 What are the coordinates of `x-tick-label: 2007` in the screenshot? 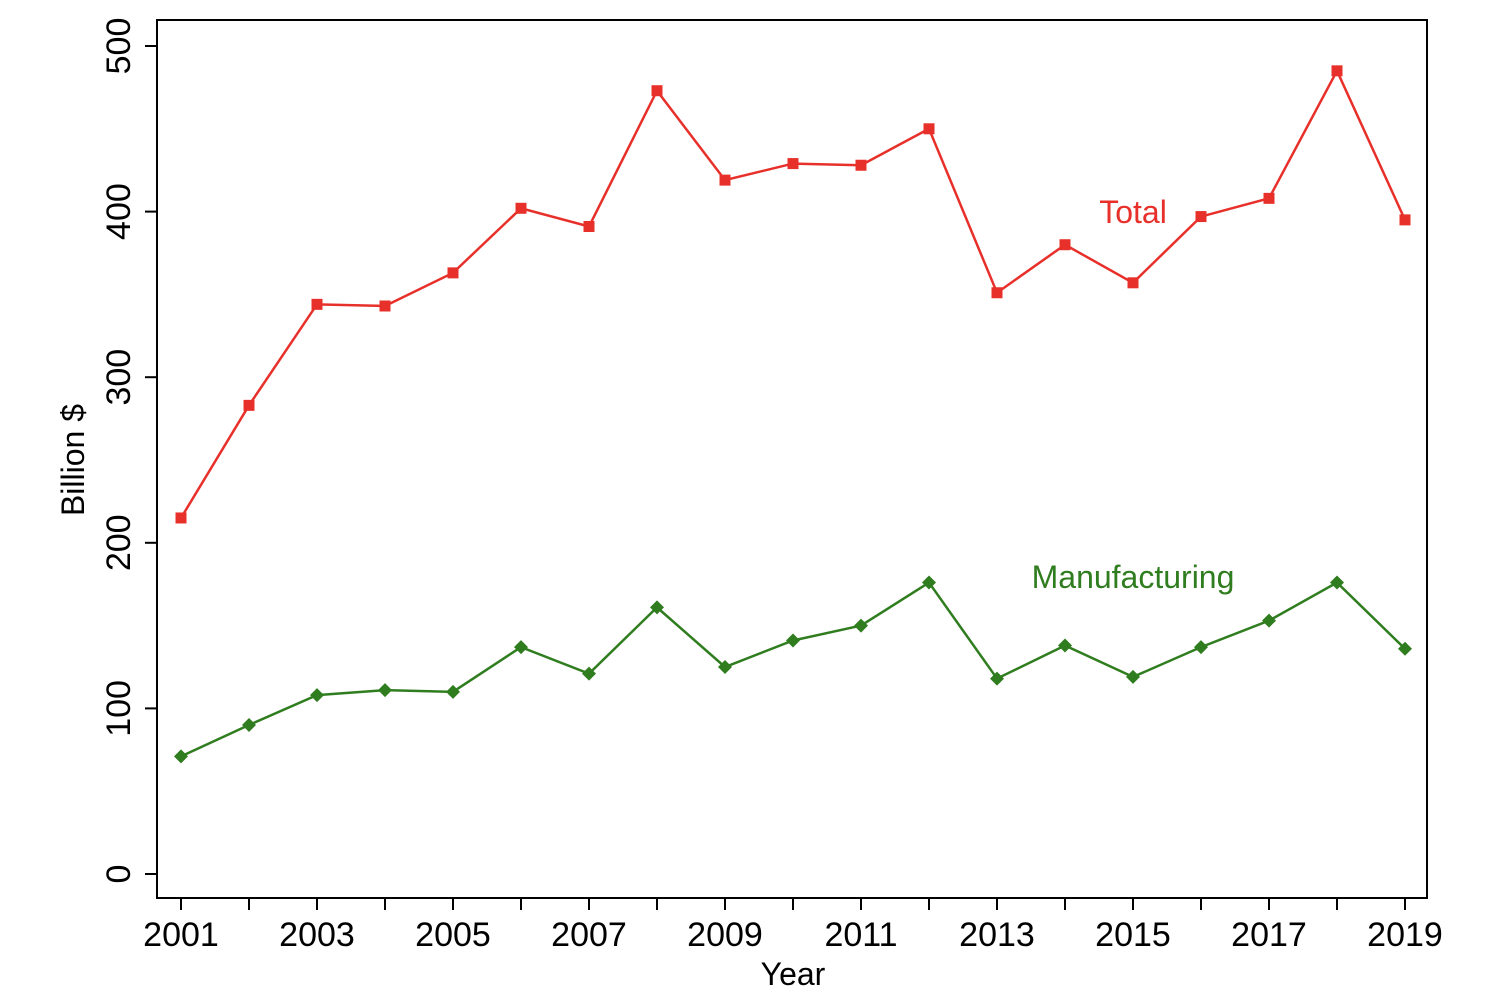 It's located at (589, 935).